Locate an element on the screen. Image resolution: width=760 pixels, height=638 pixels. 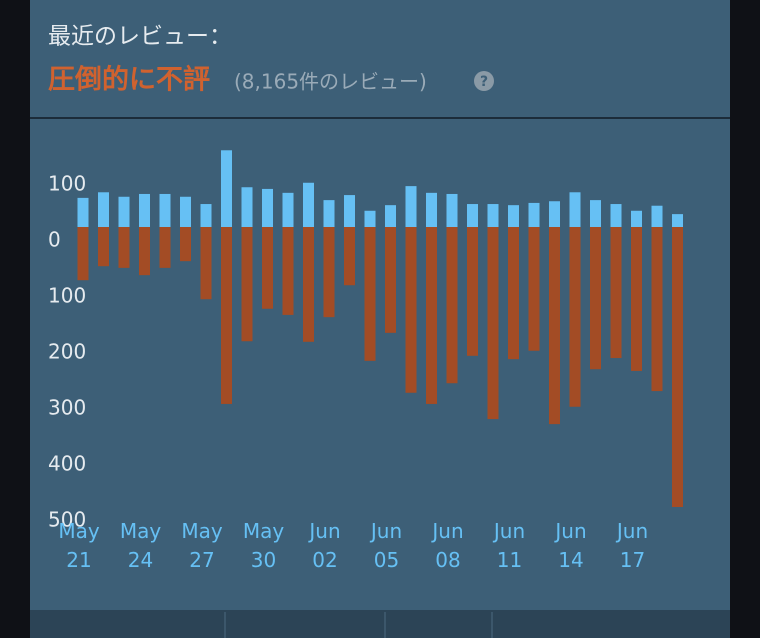
x-tick-label: Jun 08 is located at coordinates (446, 545).